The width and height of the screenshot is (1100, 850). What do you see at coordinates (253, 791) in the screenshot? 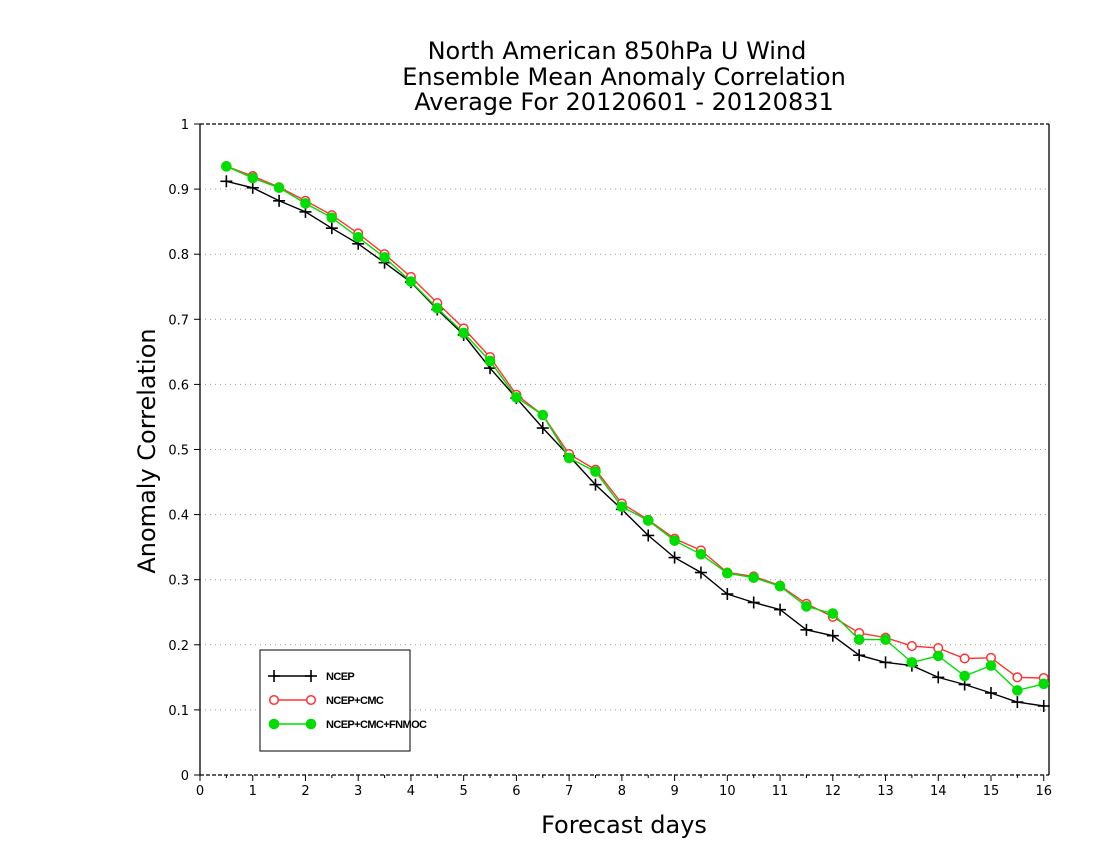
I see `x-tick-label: 1` at bounding box center [253, 791].